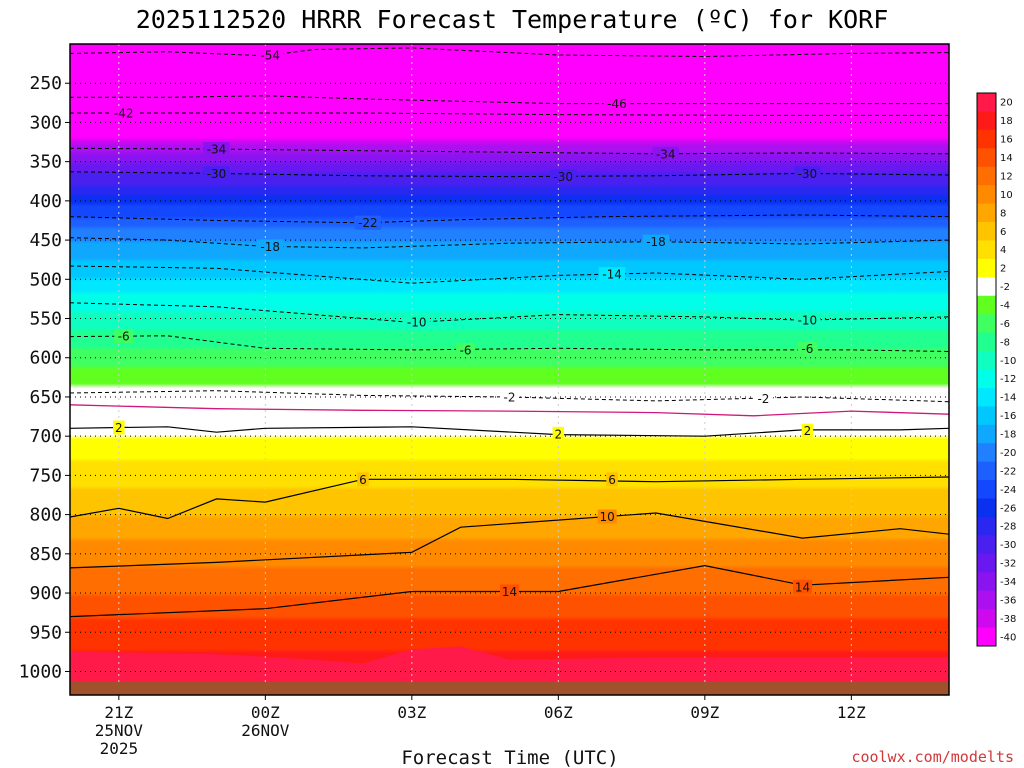 The width and height of the screenshot is (1024, 768). I want to click on isotherm-label: -14, so click(612, 275).